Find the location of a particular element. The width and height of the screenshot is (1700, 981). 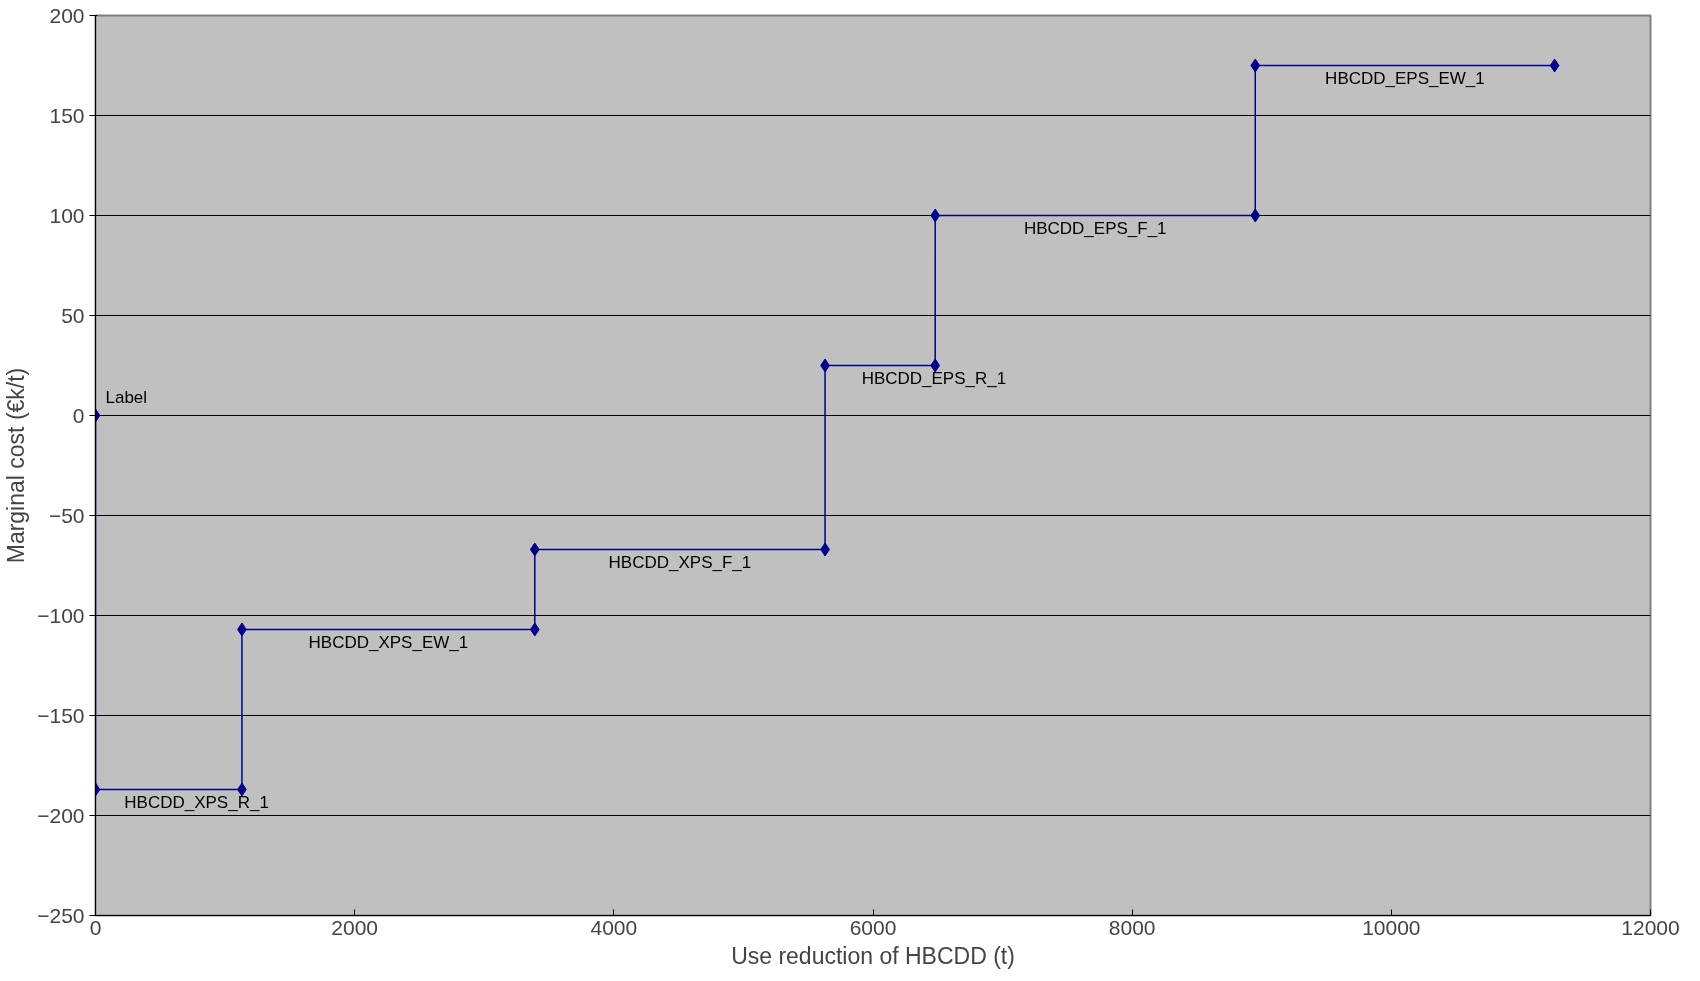

y-tick-label: −150 is located at coordinates (61, 715).